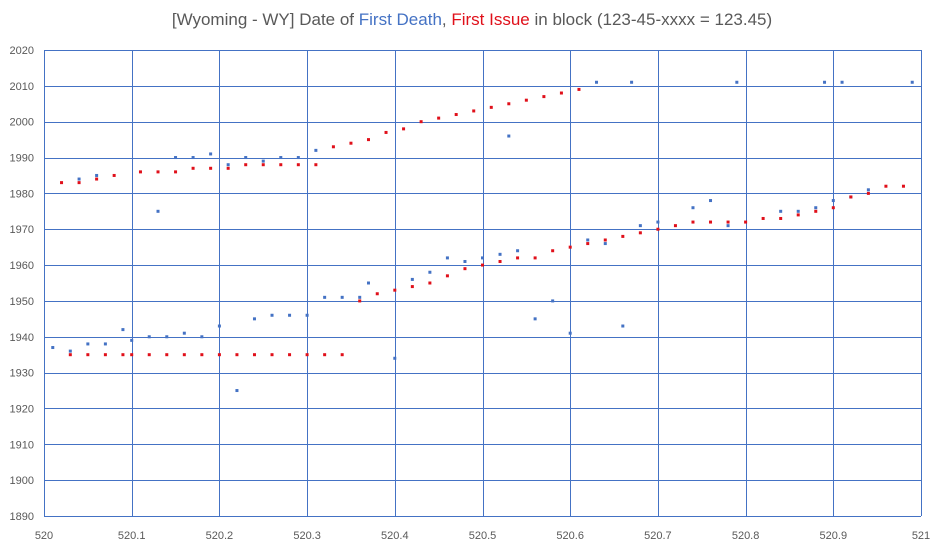  What do you see at coordinates (22, 409) in the screenshot?
I see `y-tick-label: 1920` at bounding box center [22, 409].